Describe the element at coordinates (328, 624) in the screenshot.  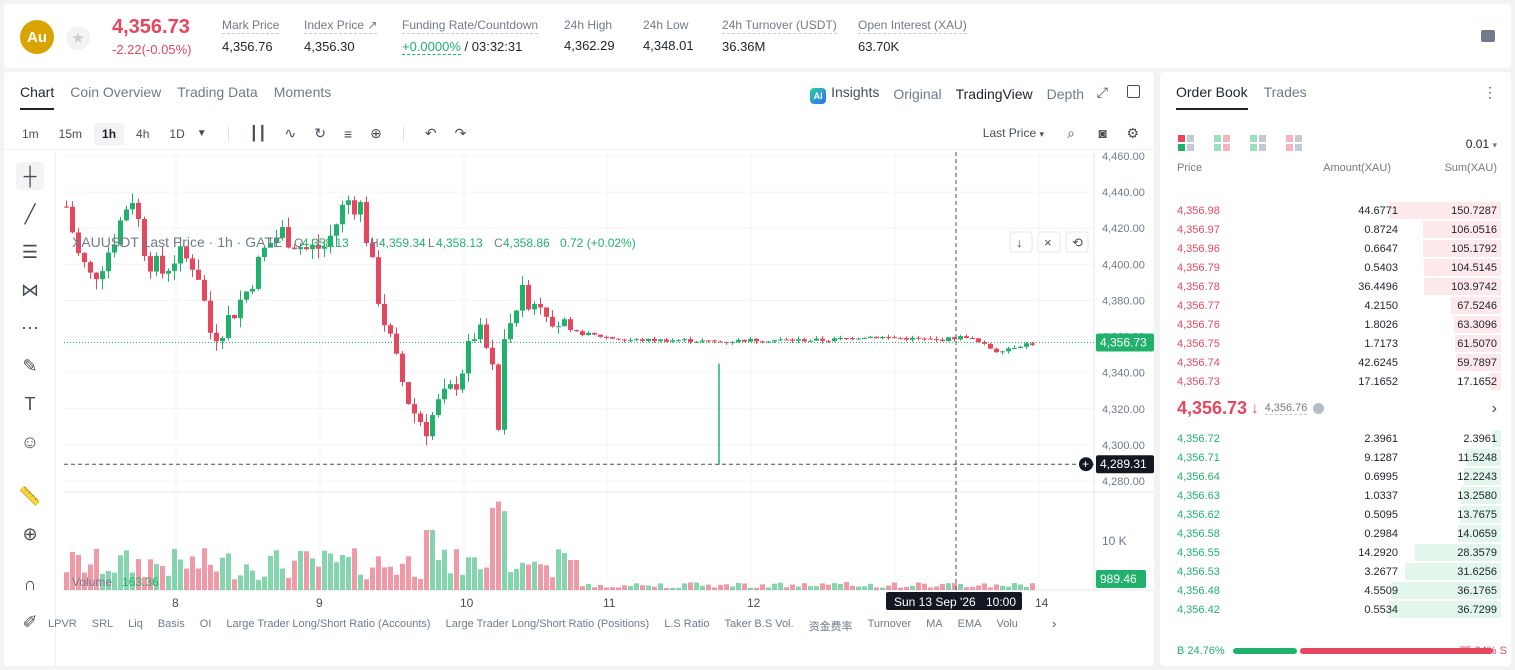
I see `indicator-item: Large Trader Long/Short Ratio (Accounts)` at that location.